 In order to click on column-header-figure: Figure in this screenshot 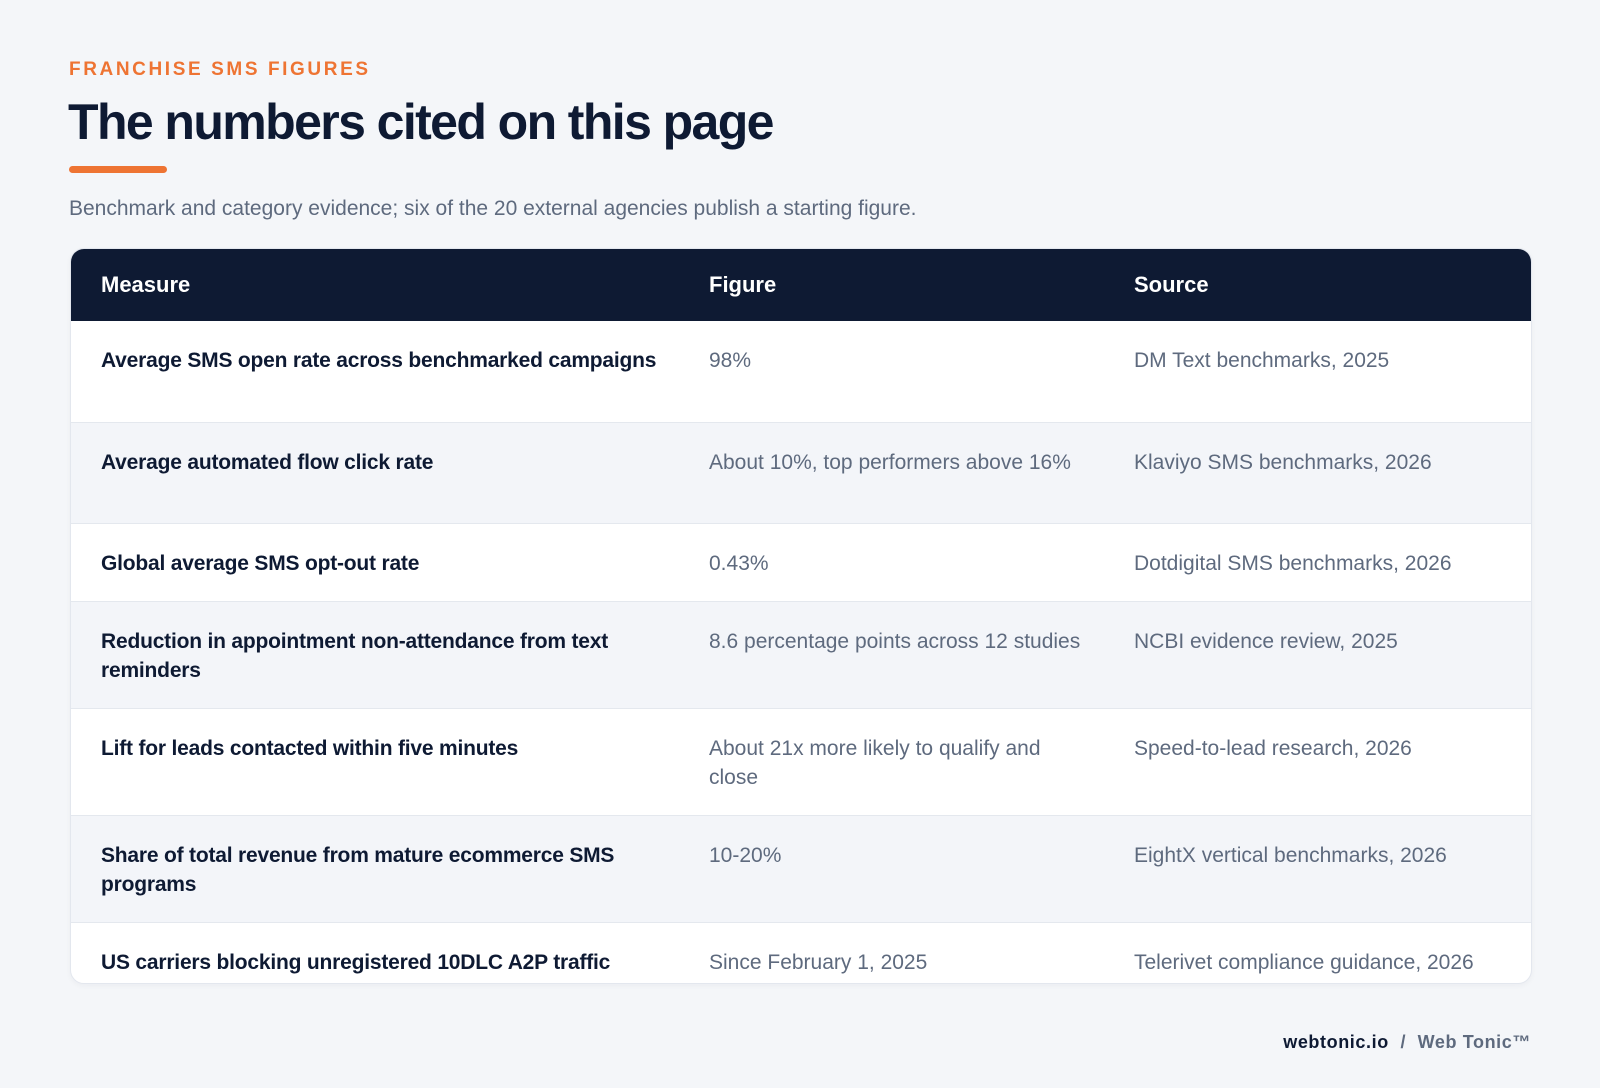, I will do `click(743, 284)`.